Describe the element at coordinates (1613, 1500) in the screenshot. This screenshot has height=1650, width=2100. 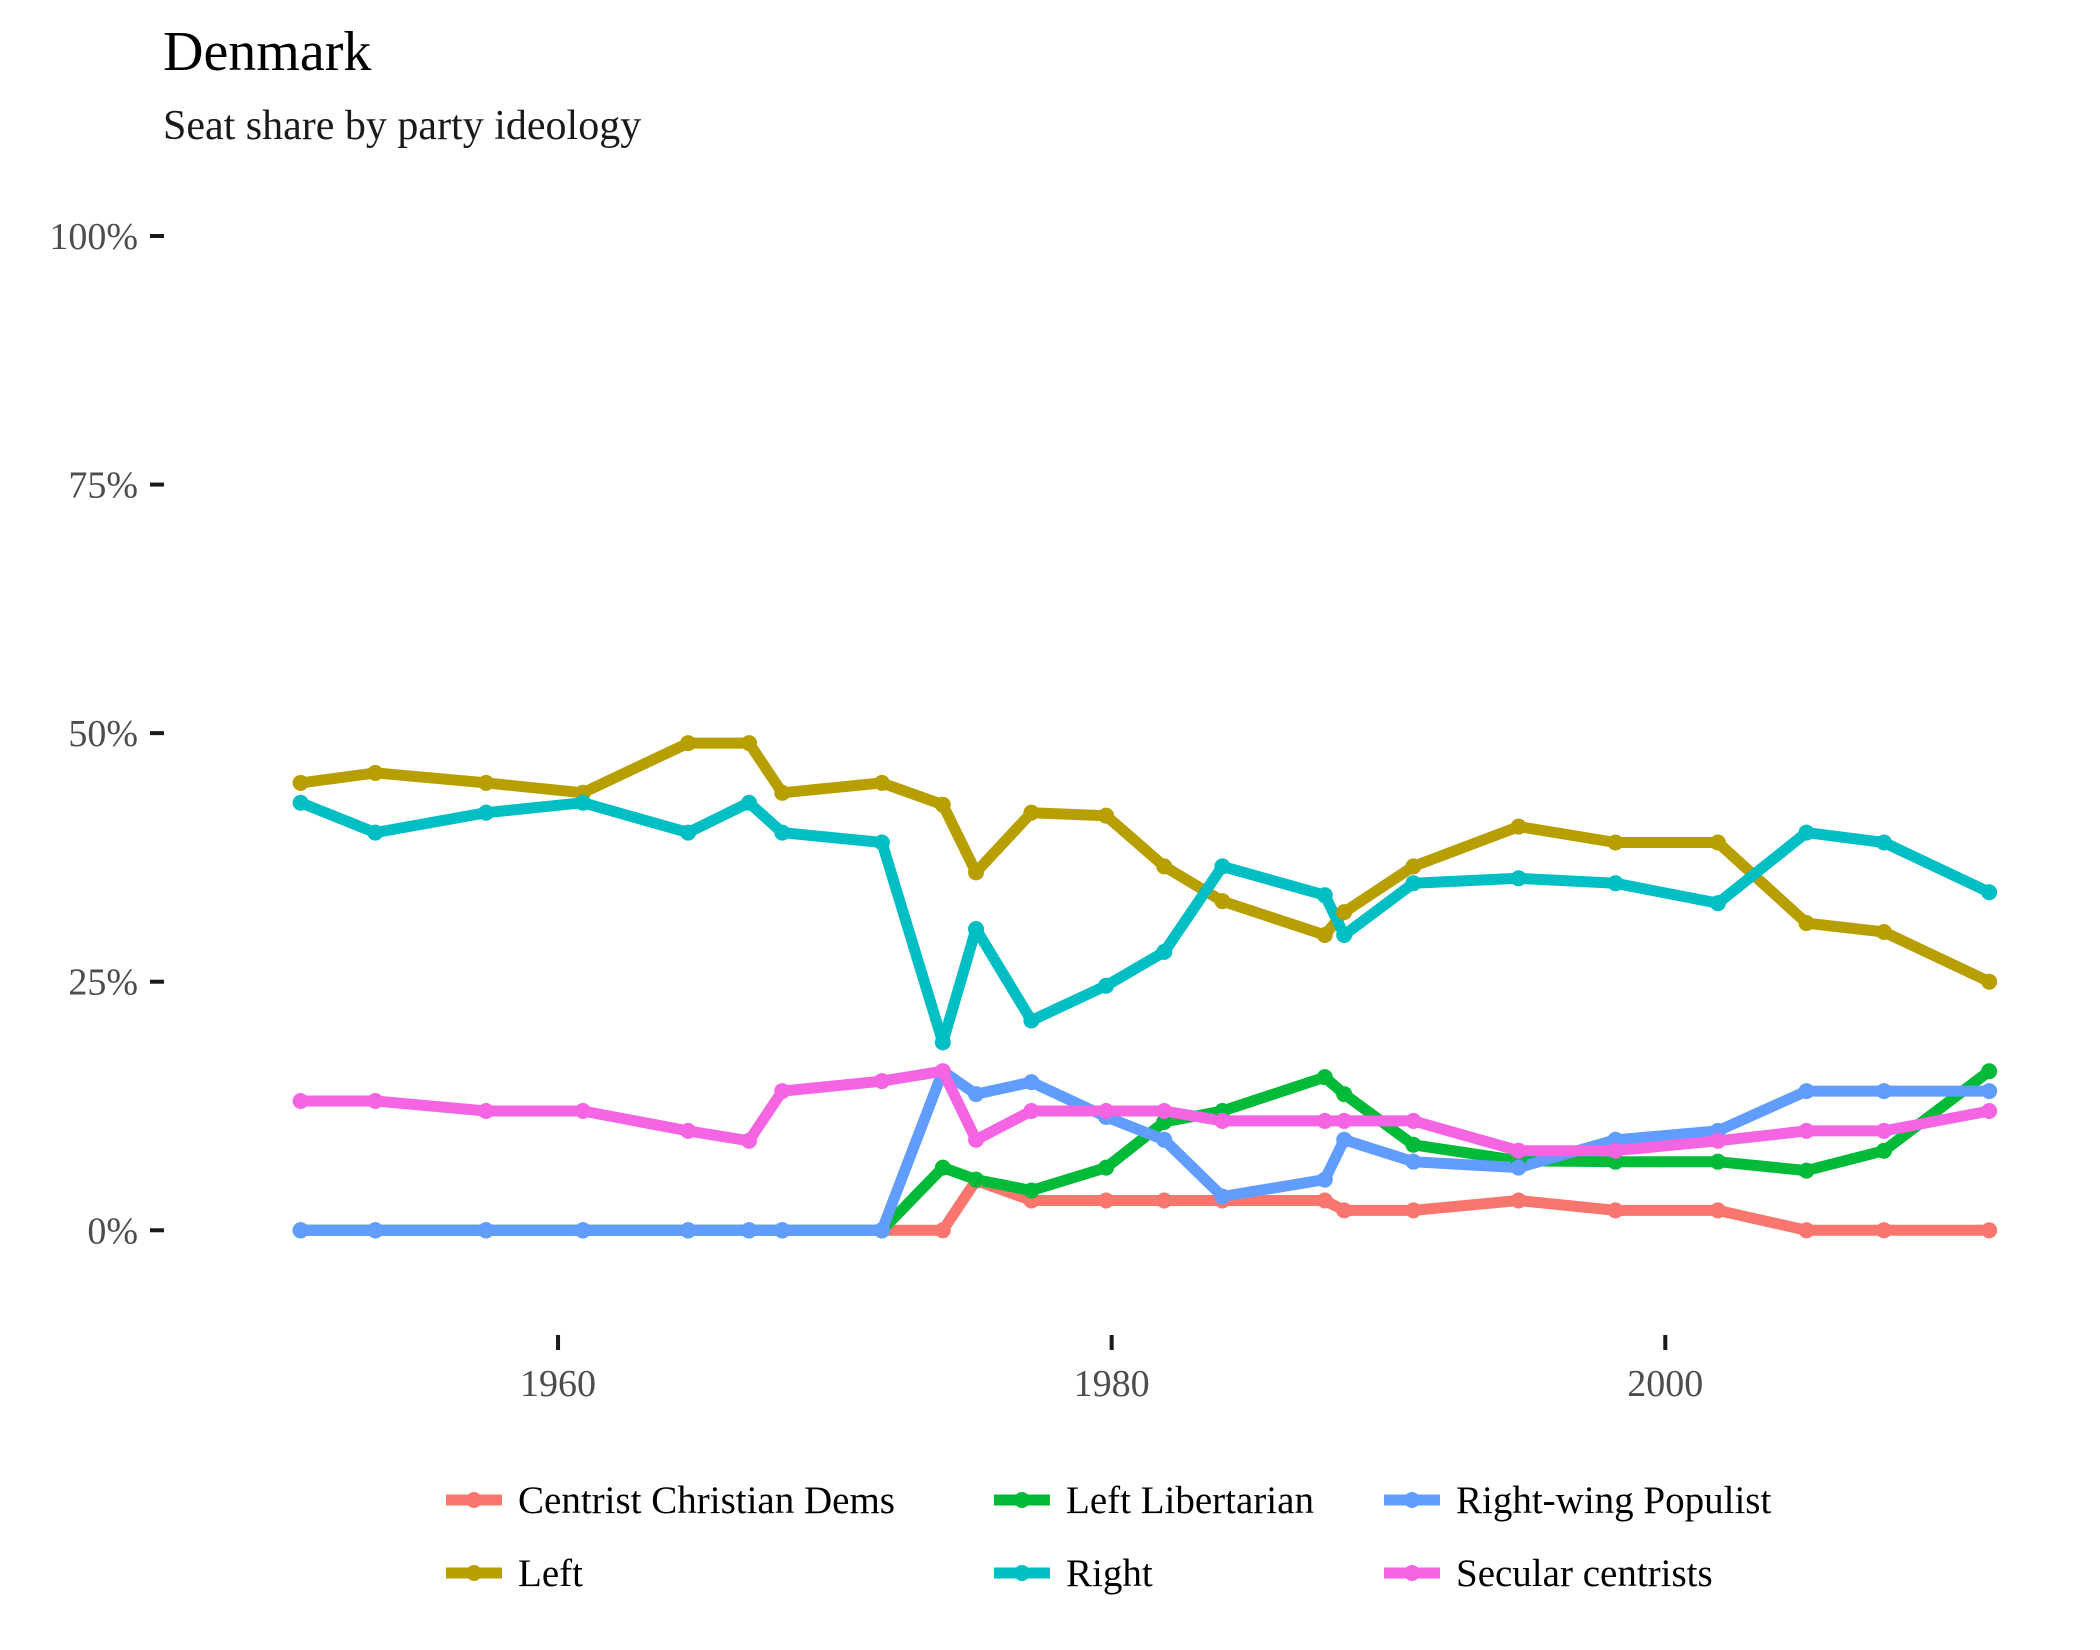
I see `legend-label: Right-wing Populist` at that location.